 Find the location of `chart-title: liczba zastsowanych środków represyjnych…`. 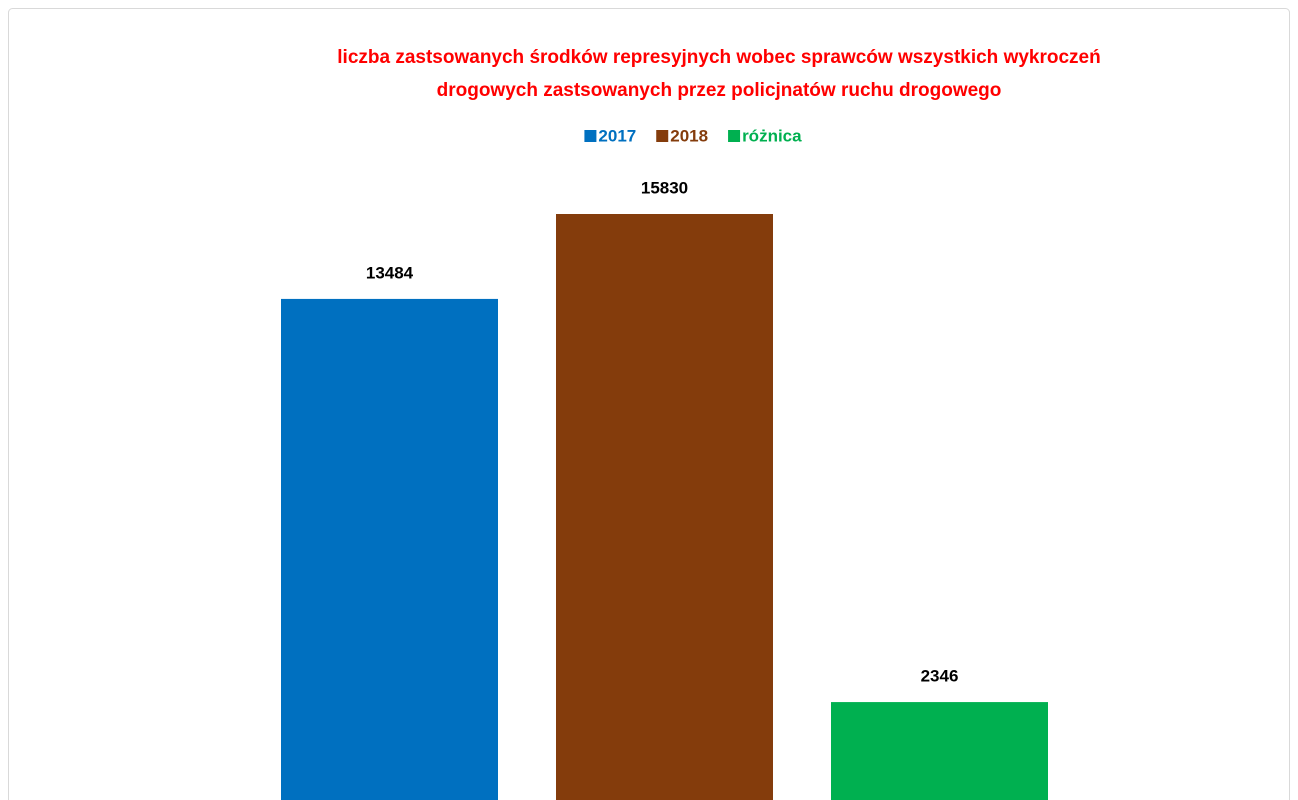

chart-title: liczba zastsowanych środków represyjnych… is located at coordinates (718, 57).